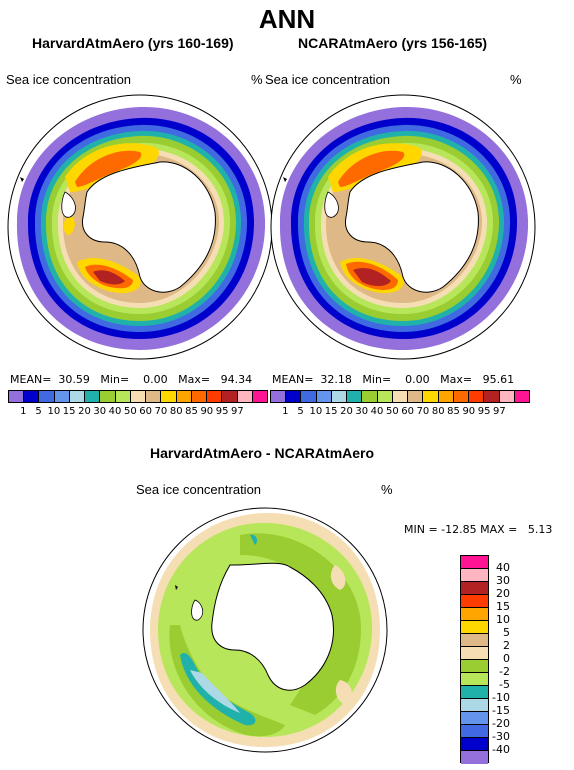 The width and height of the screenshot is (574, 770). Describe the element at coordinates (501, 697) in the screenshot. I see `colorbar-tick-label: -10` at that location.